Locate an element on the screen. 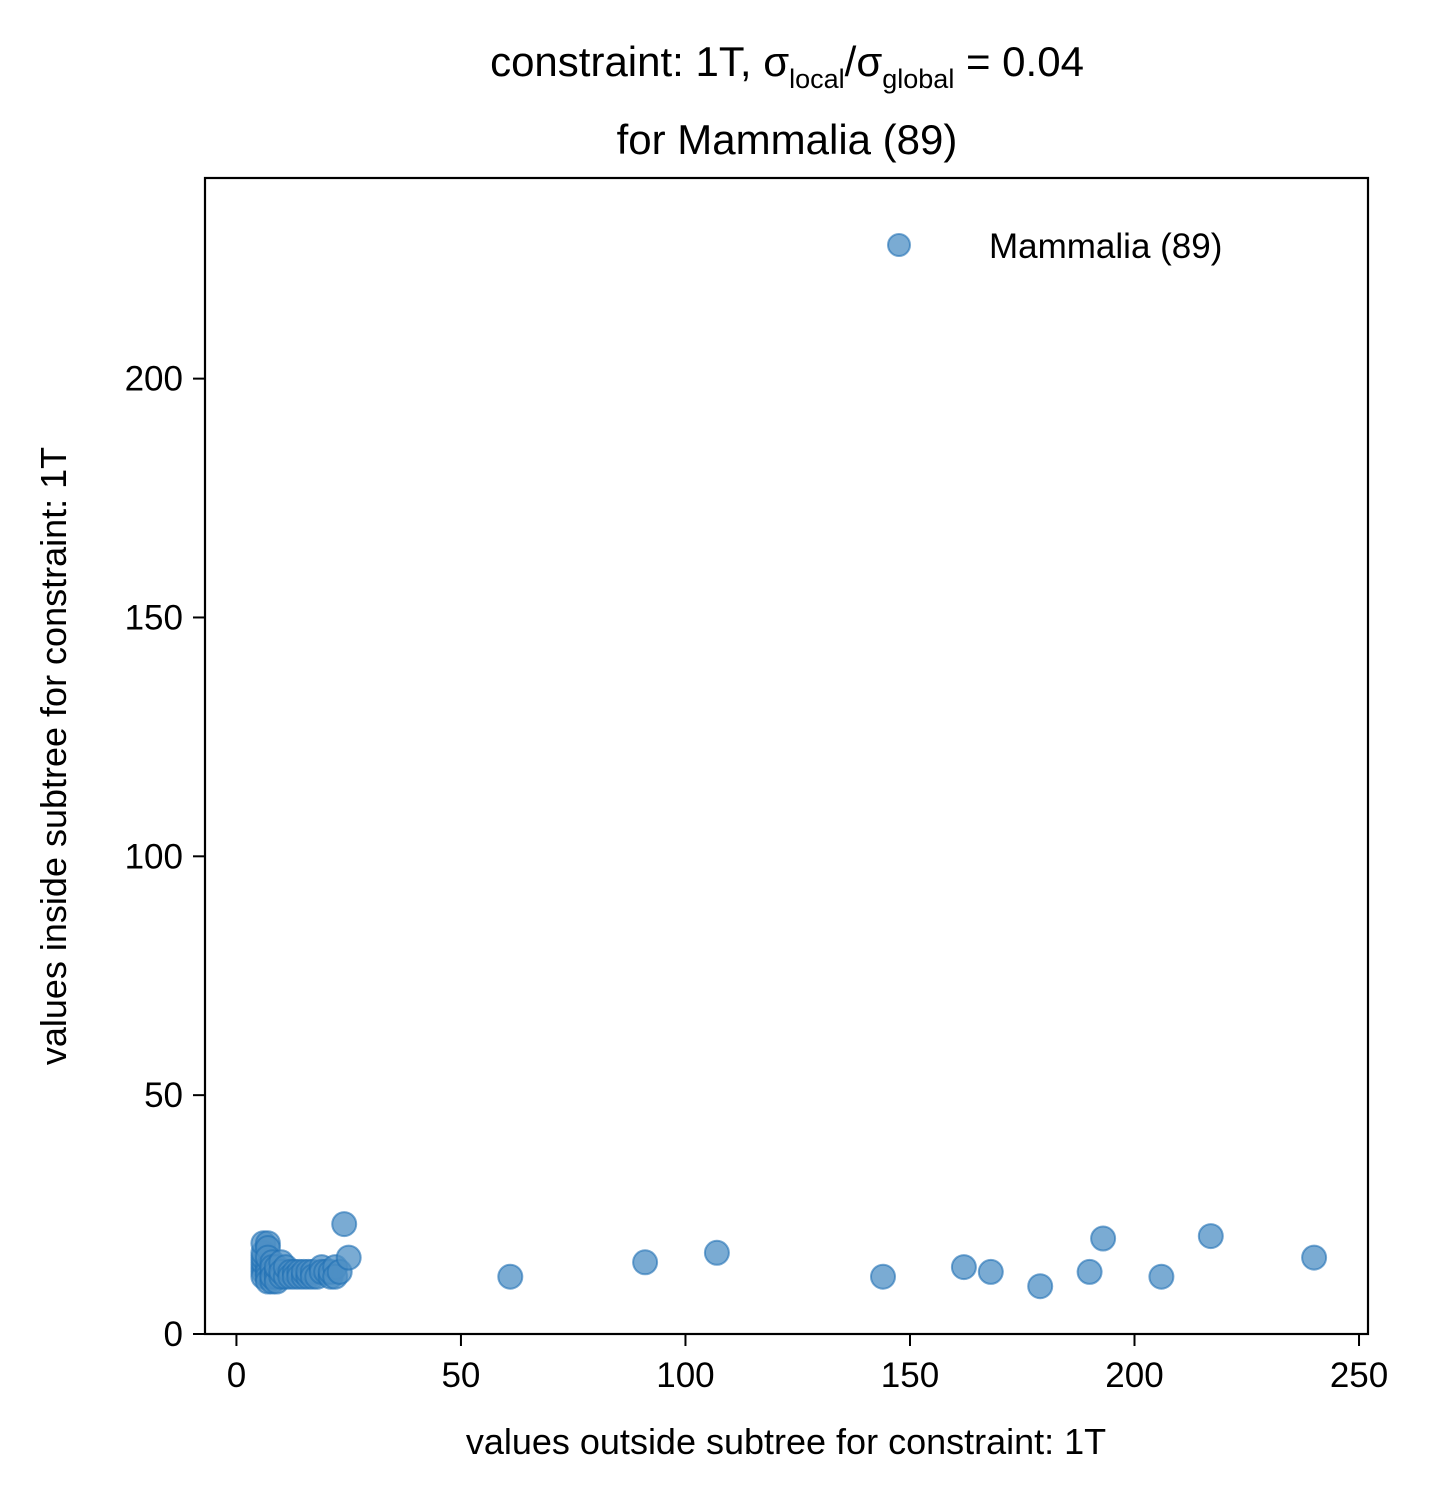  chart-title-line1: constraint: 1T, σlocal/σglobal = 0.04 is located at coordinates (787, 66).